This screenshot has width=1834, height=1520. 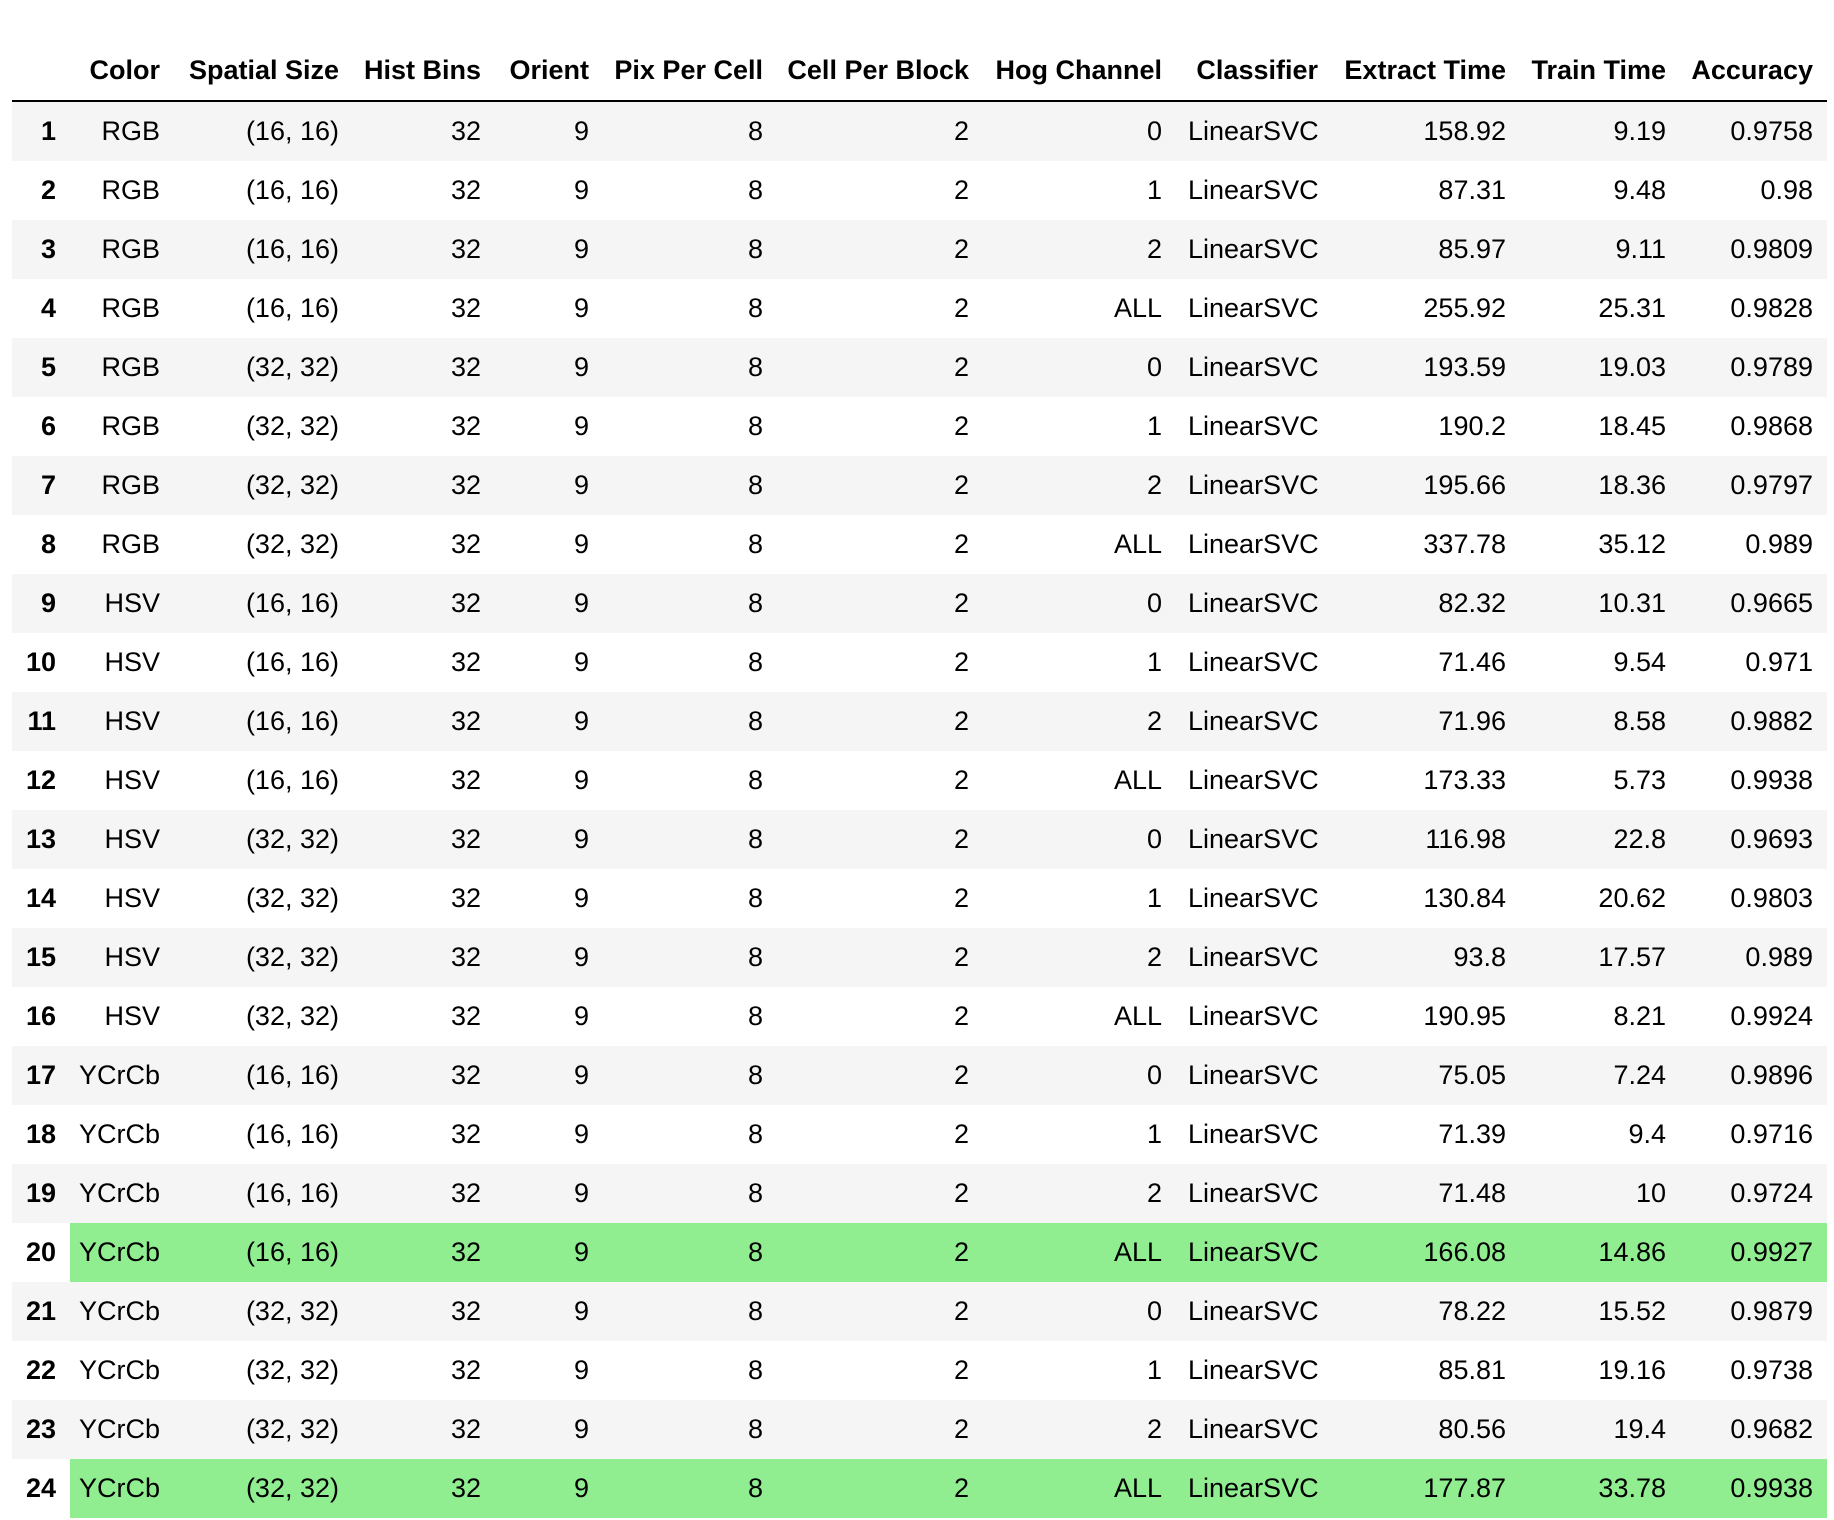 I want to click on extract-time-cell: 71.96, so click(x=1426, y=721).